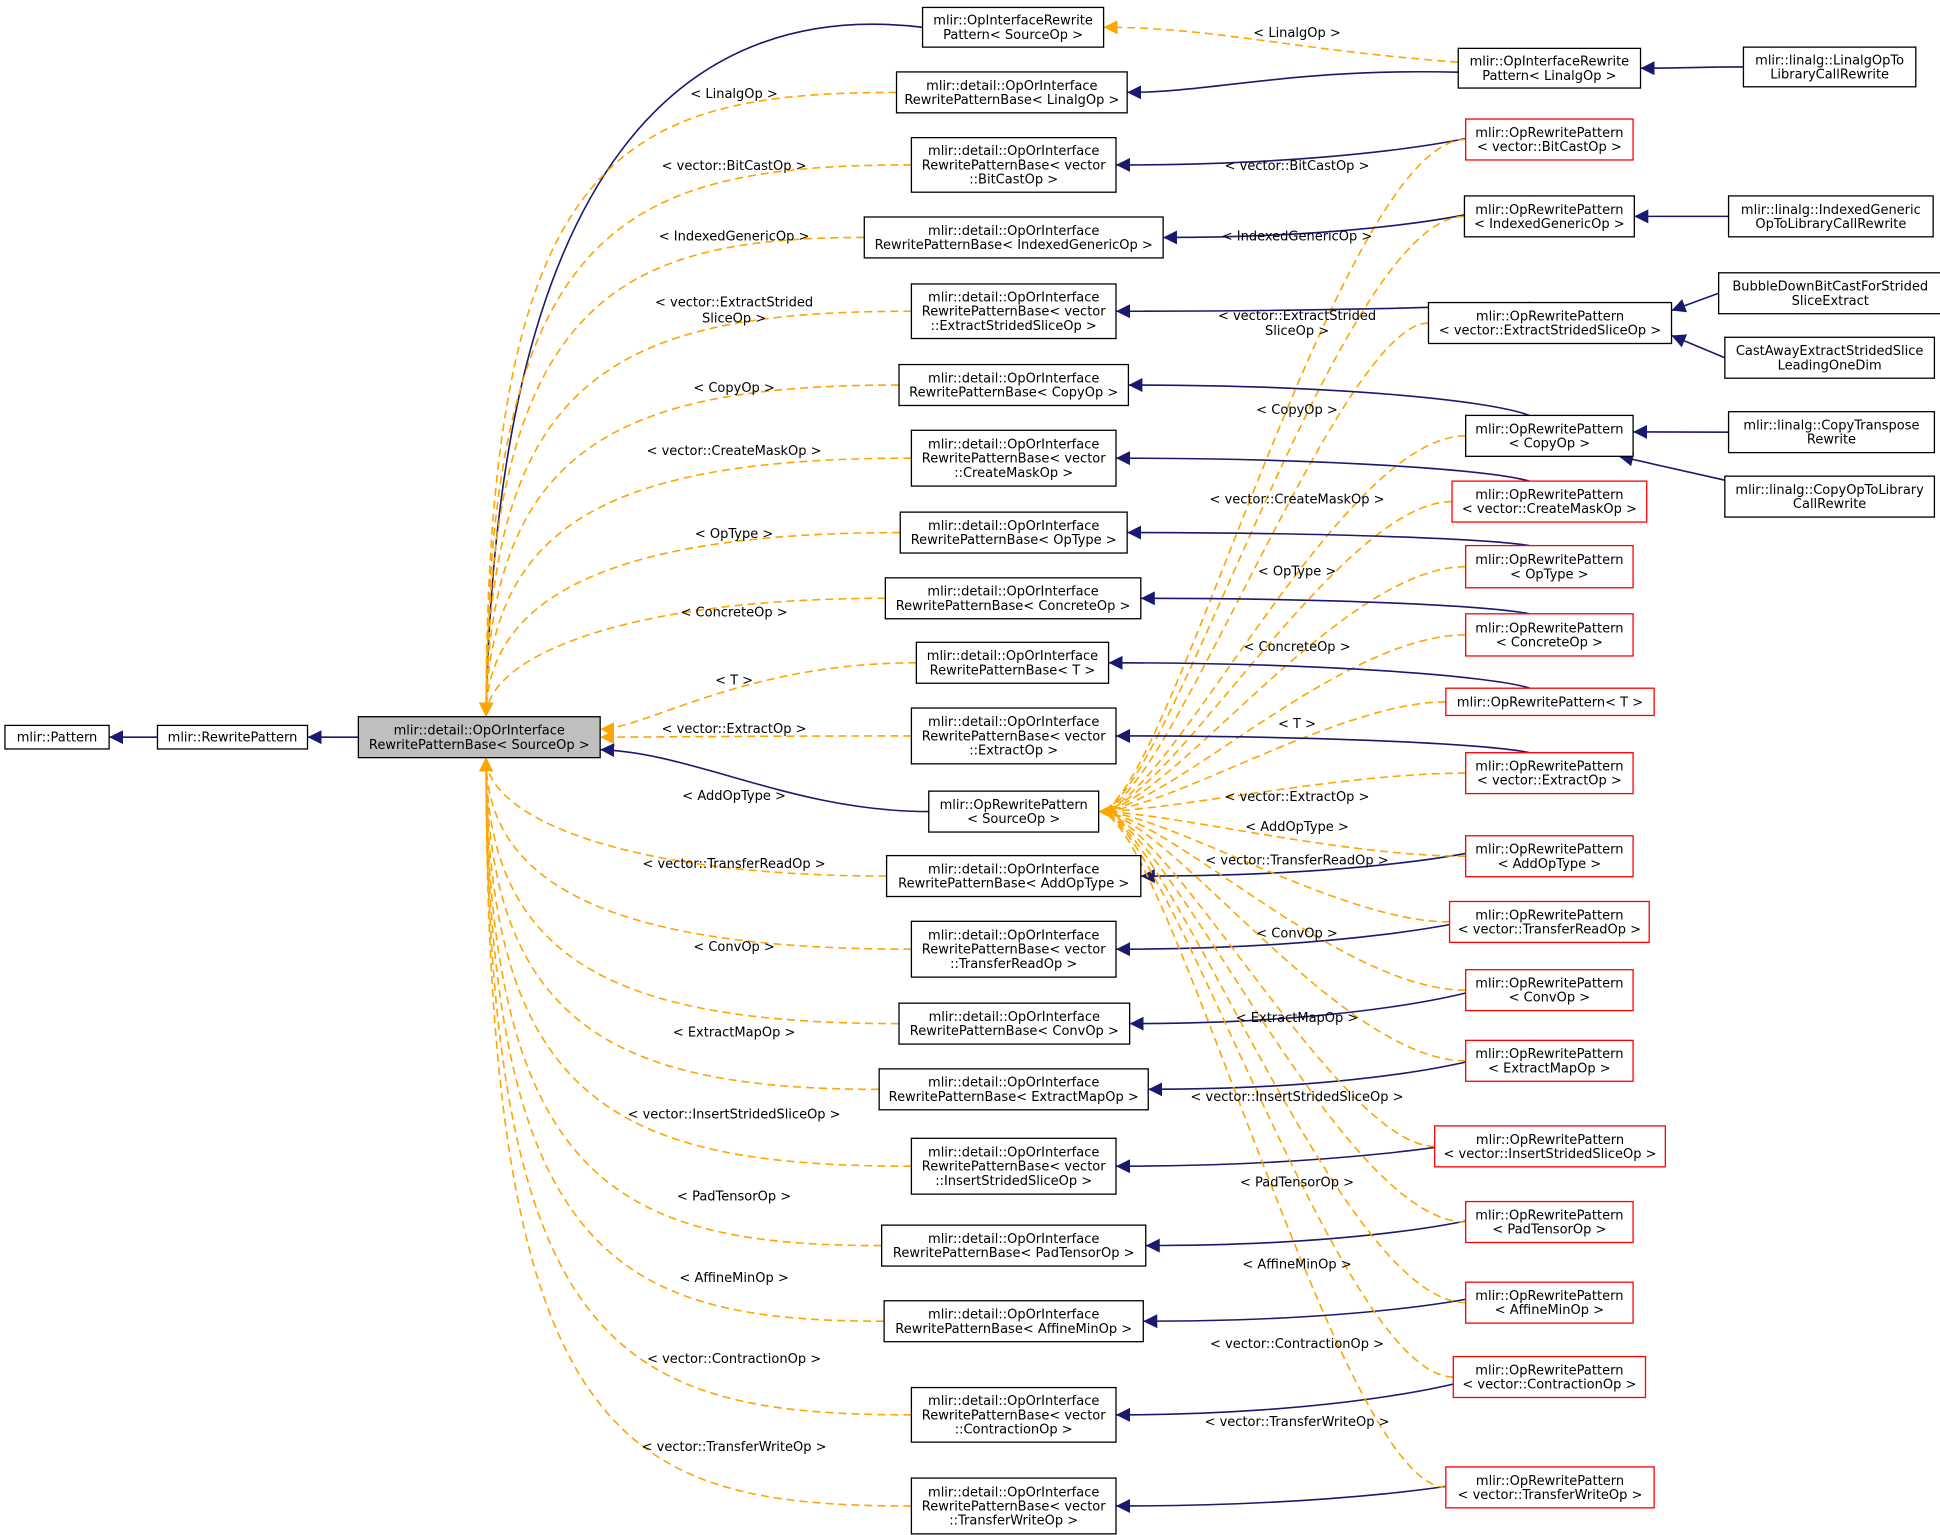 This screenshot has height=1535, width=1940. What do you see at coordinates (1549, 1060) in the screenshot?
I see `node-op-extractmap: mlir::OpRewritePattern< ExtractMapOp >` at bounding box center [1549, 1060].